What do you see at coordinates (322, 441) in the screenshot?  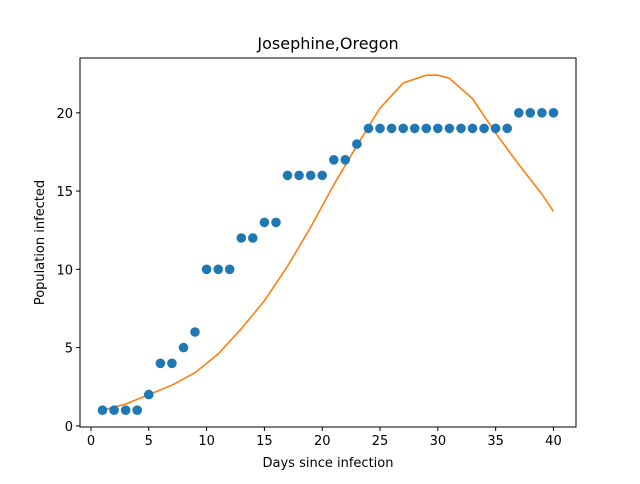 I see `x-tick-label: 20` at bounding box center [322, 441].